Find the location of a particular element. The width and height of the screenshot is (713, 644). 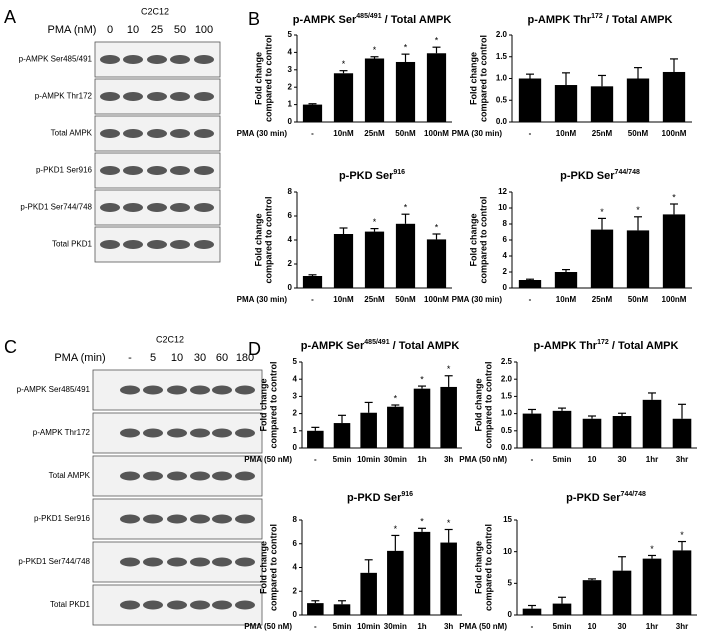

lane-label: 25 is located at coordinates (157, 30).